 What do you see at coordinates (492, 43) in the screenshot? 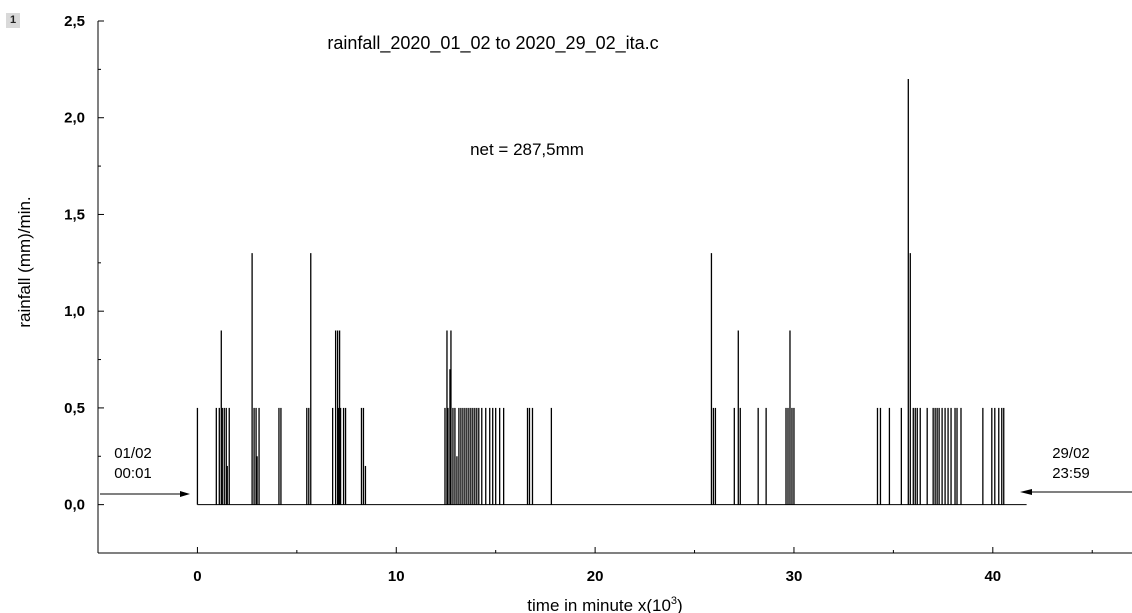
I see `chart-title: rainfall_2020_01_02 to 2020_29_02_ita.c` at bounding box center [492, 43].